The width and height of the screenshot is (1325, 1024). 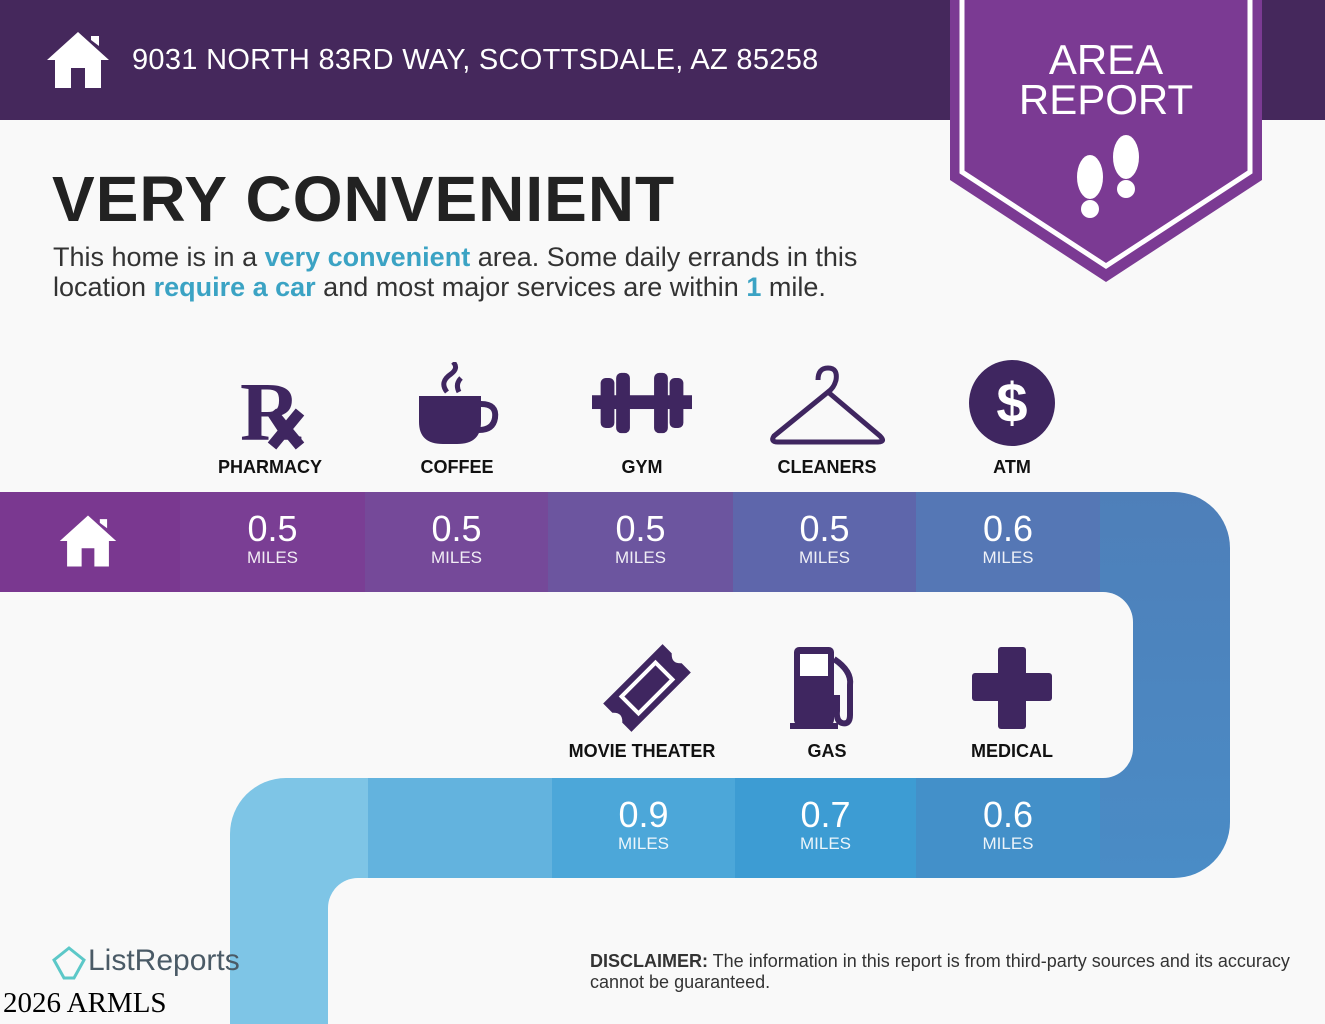 I want to click on band-cell, so click(x=460, y=828).